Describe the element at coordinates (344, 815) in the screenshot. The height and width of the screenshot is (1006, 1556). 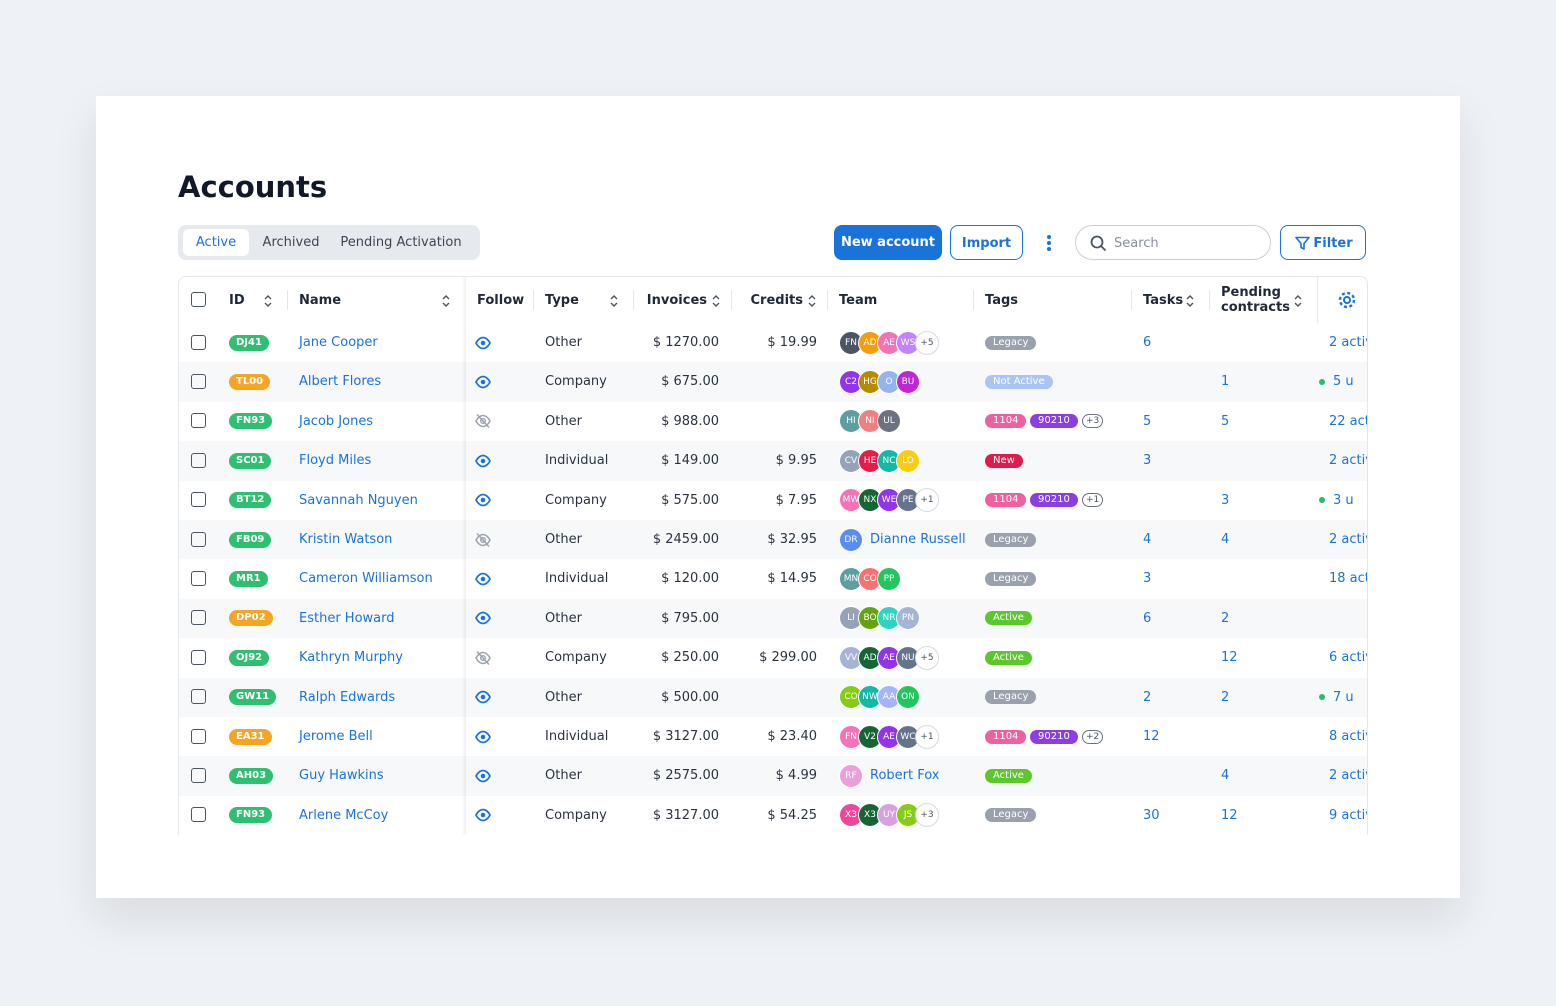
I see `account-name: Arlene McCoy` at that location.